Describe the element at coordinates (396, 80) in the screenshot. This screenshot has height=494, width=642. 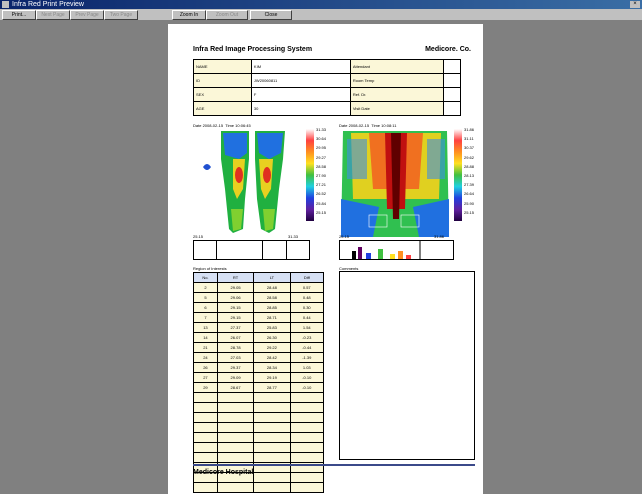
I see `info-key: Room Temp` at that location.